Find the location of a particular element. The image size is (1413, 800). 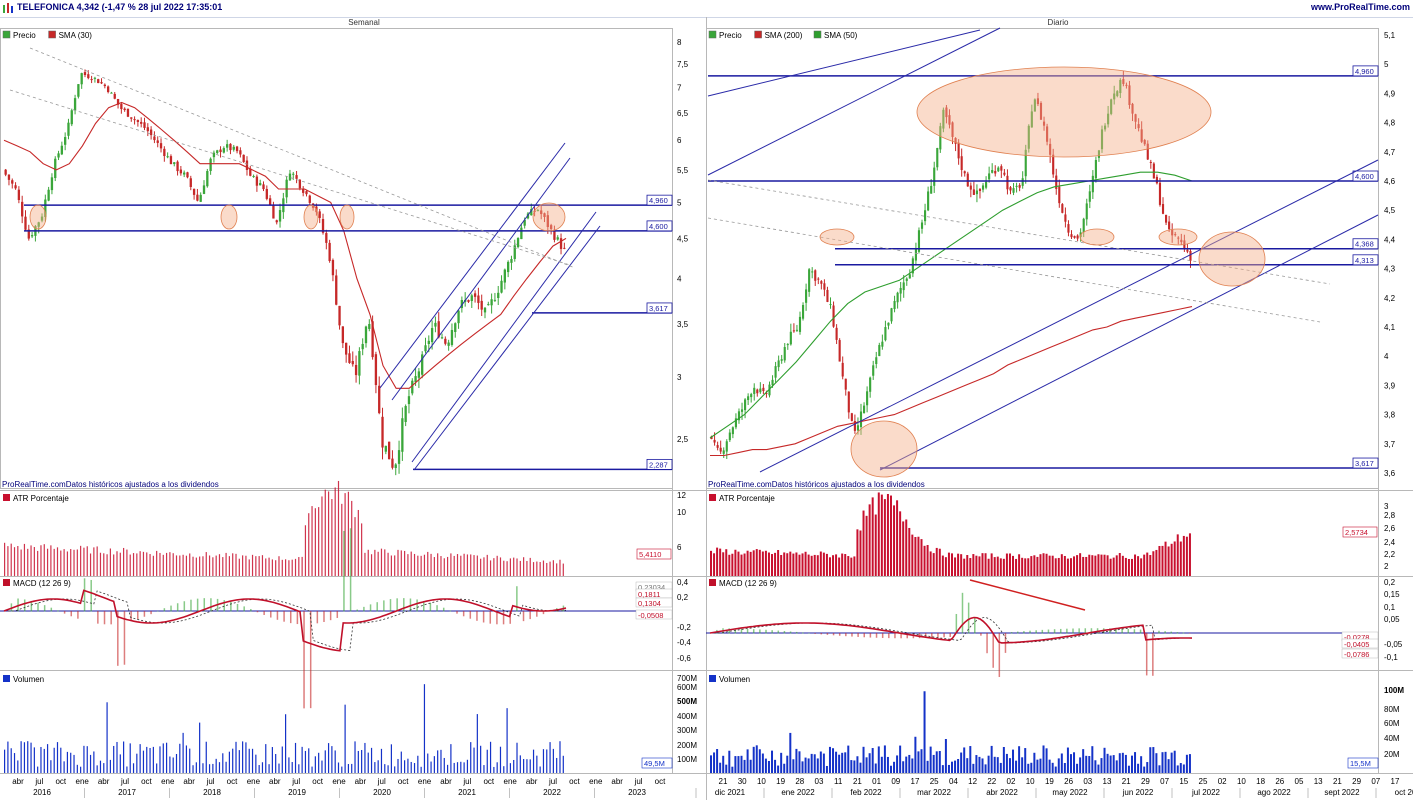

atr-swatch is located at coordinates (6, 497).